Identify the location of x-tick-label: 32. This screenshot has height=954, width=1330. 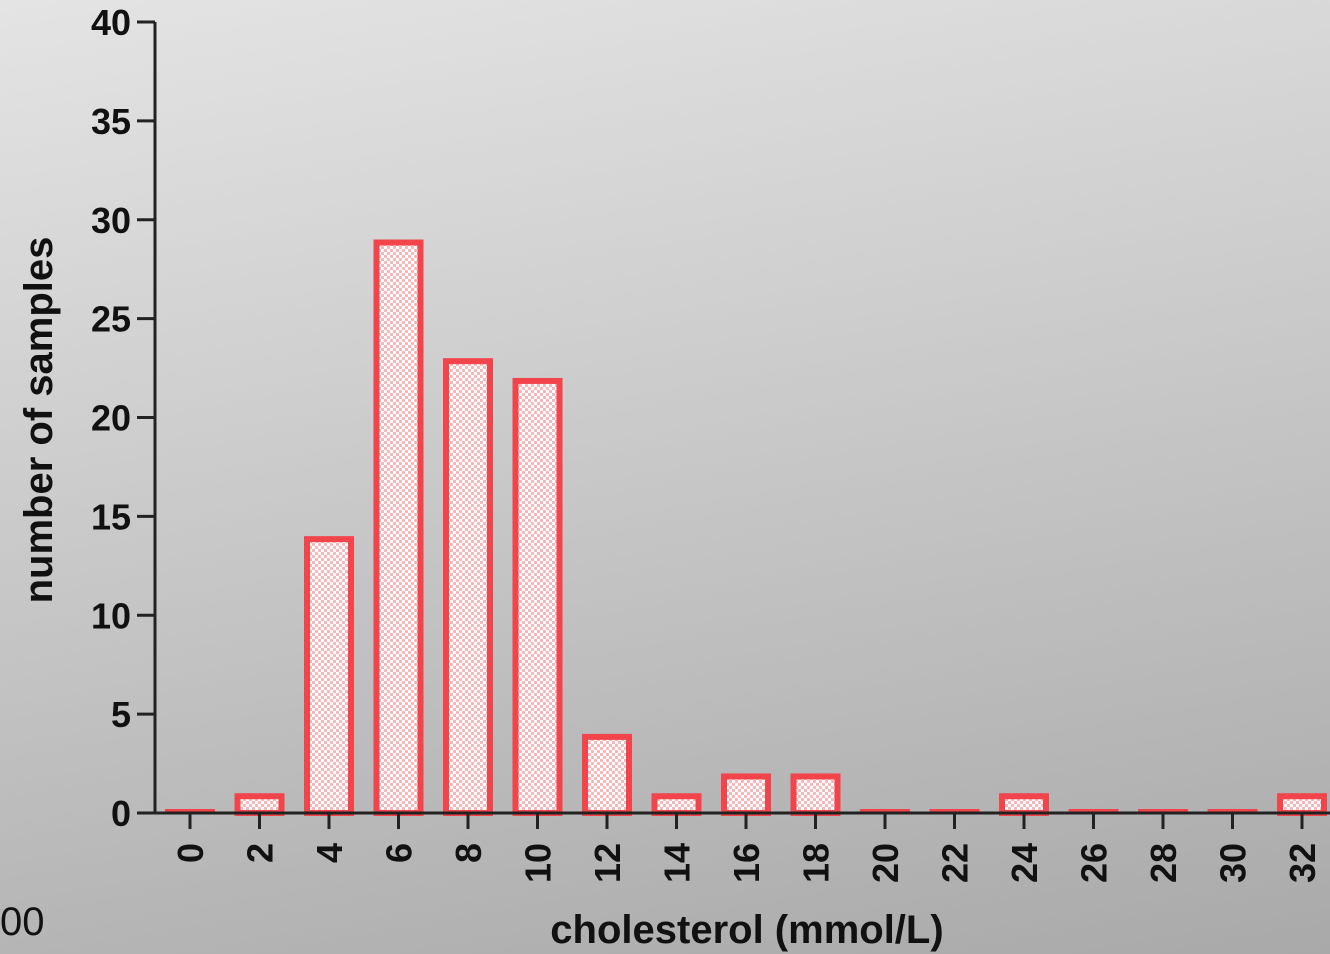
(1302, 863).